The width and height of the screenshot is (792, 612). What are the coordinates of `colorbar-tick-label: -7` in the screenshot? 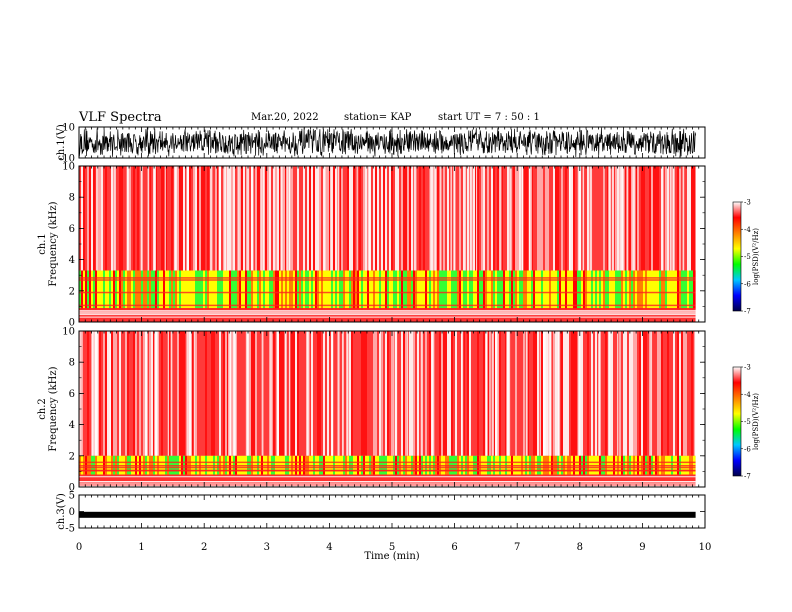 It's located at (747, 312).